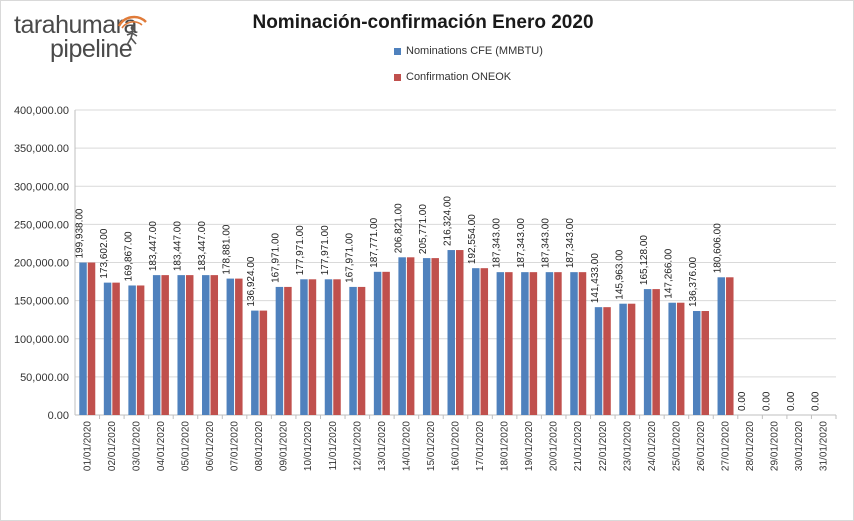 This screenshot has width=854, height=521. What do you see at coordinates (701, 446) in the screenshot?
I see `x-tick-label: 26/01/2020` at bounding box center [701, 446].